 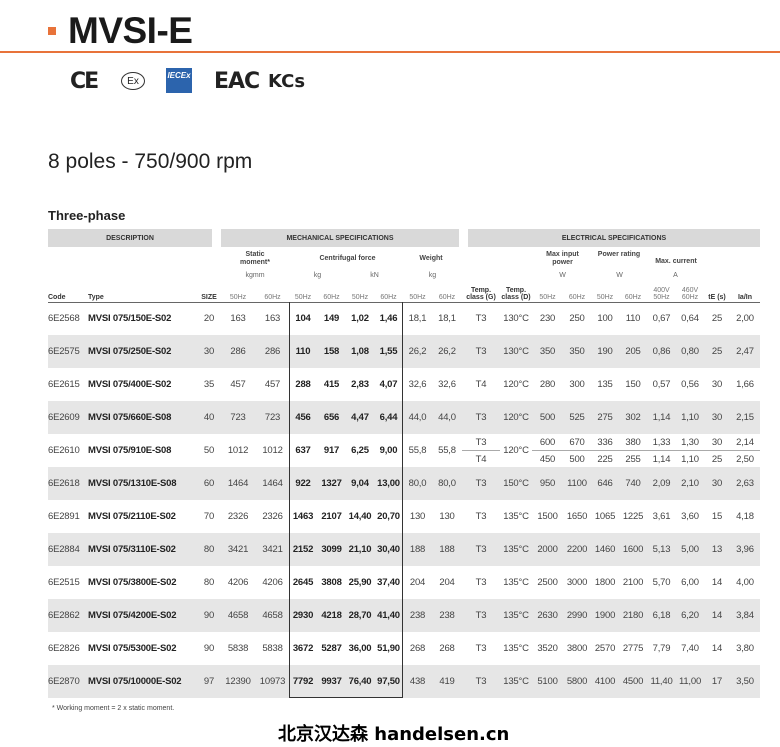 I want to click on electrical-cell: 5,70, so click(x=661, y=582).